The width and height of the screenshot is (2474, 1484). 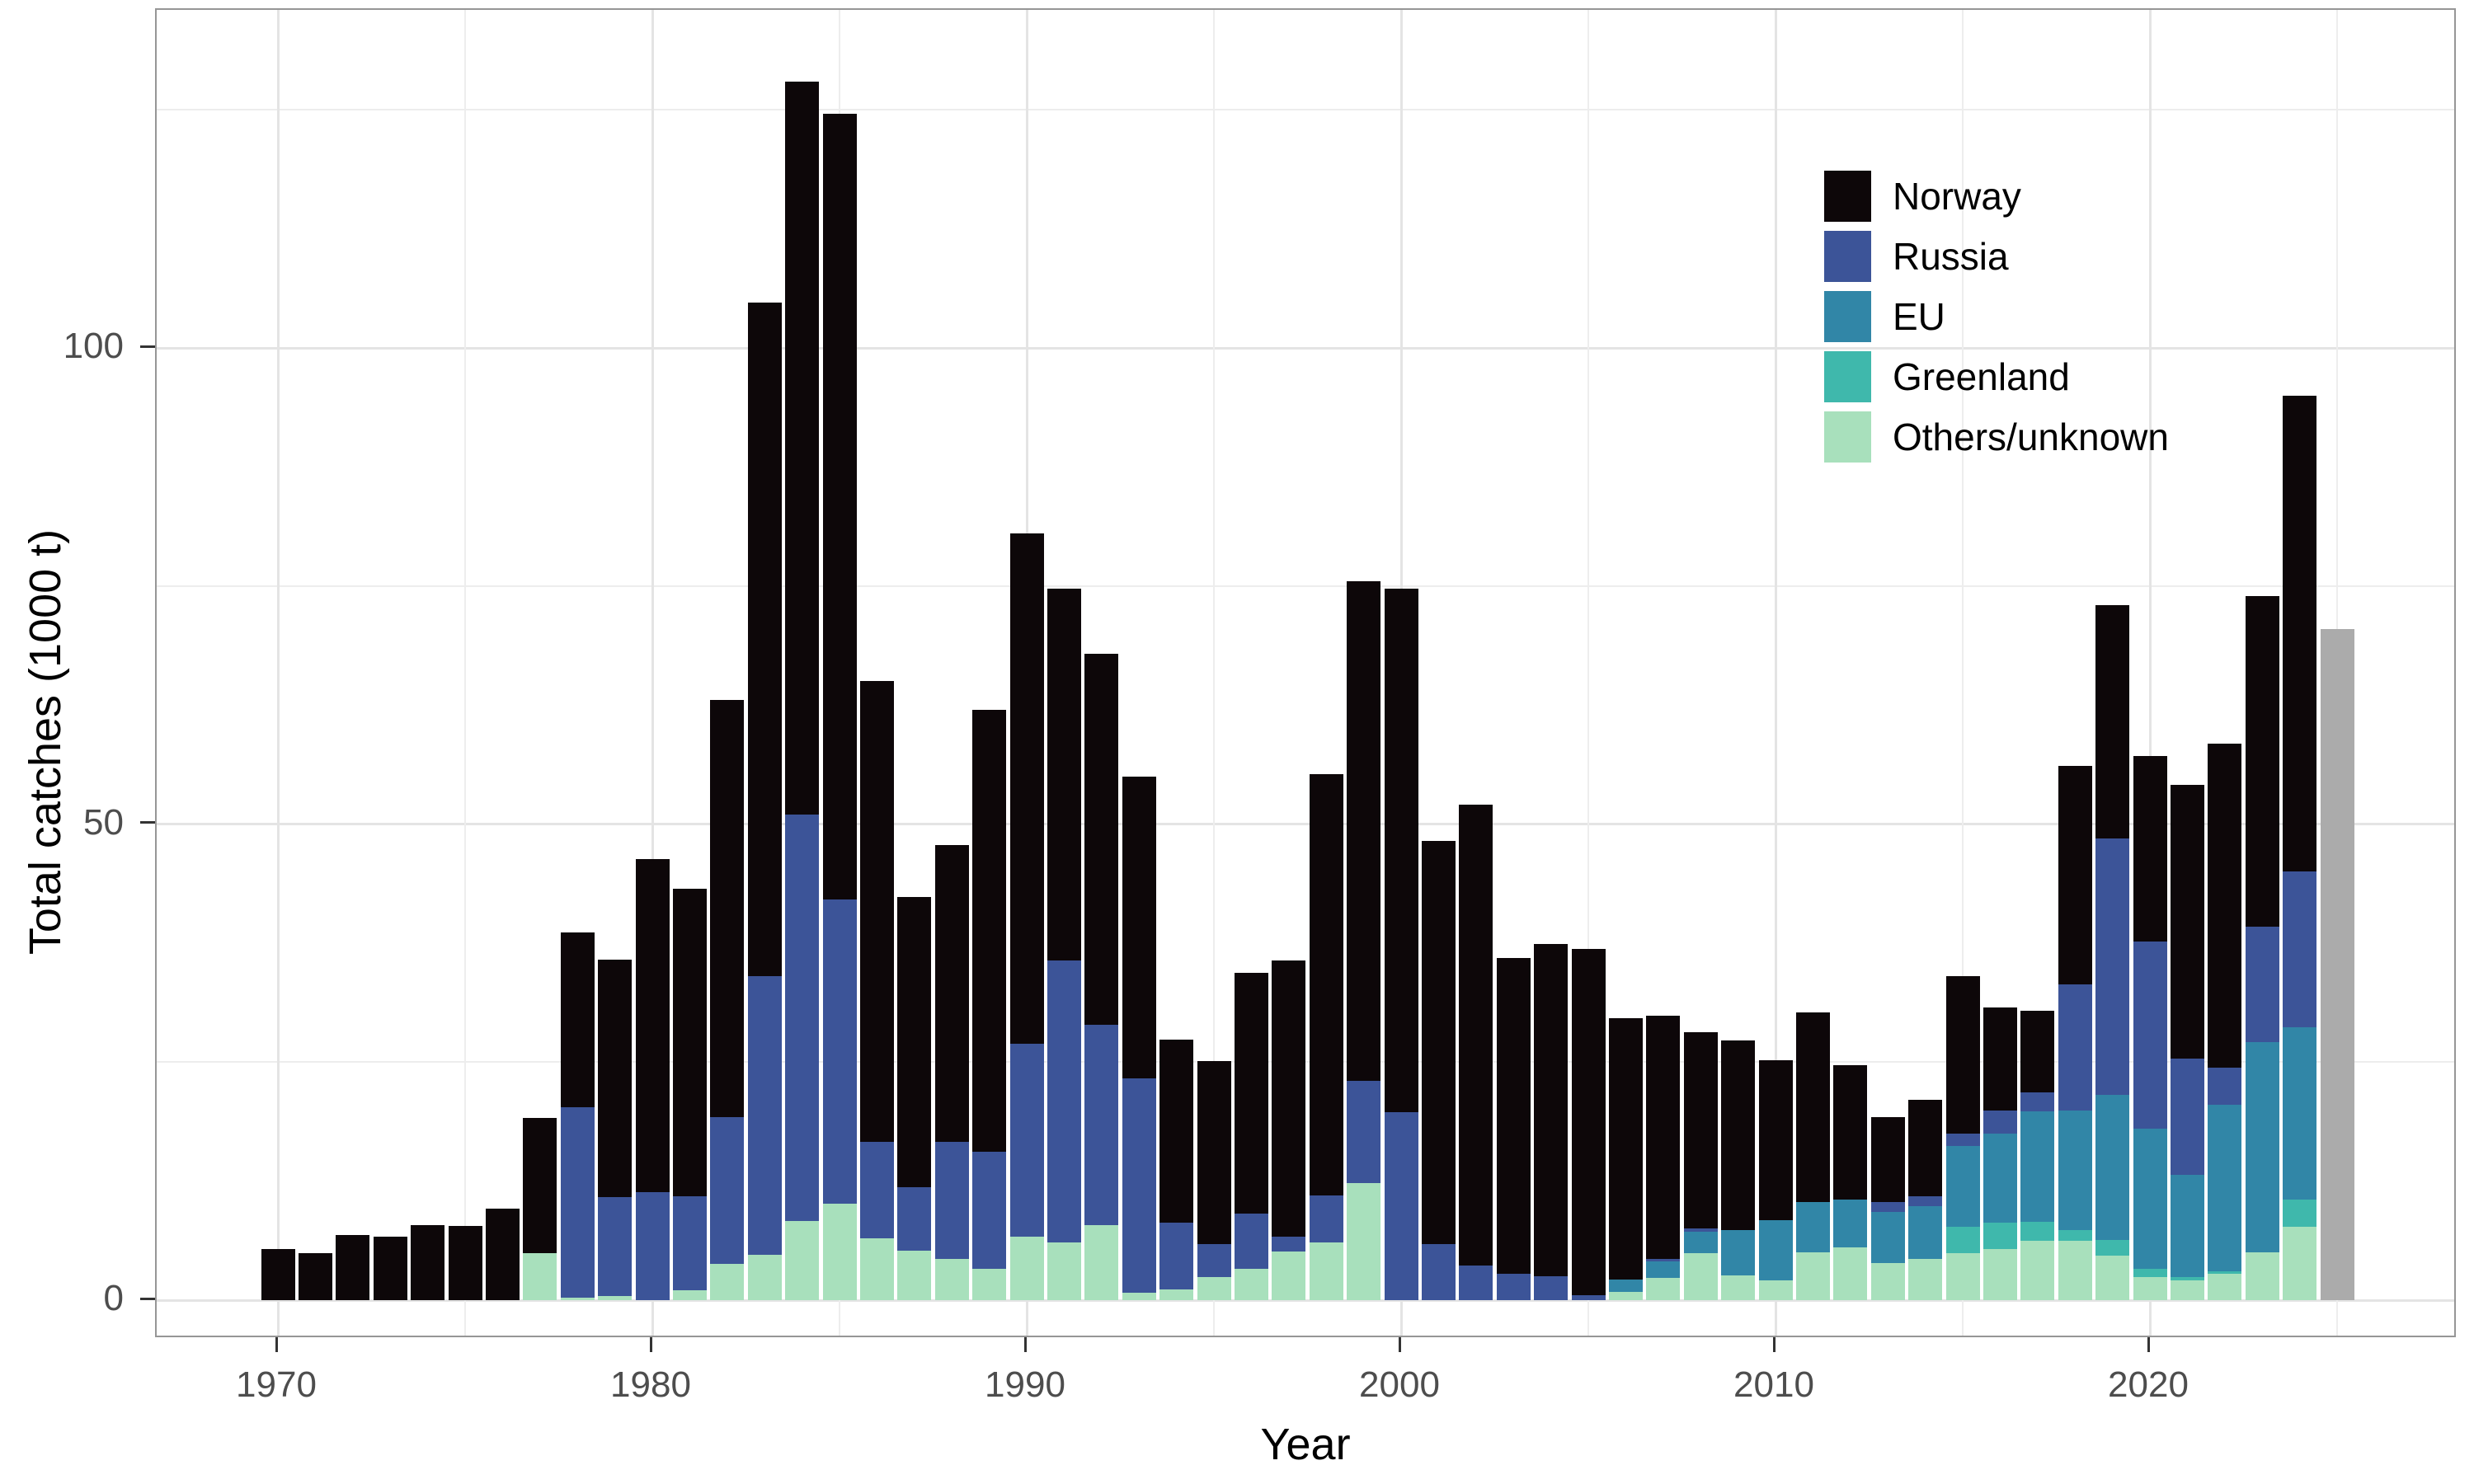 I want to click on bar-segment-russia-1984, so click(x=802, y=1018).